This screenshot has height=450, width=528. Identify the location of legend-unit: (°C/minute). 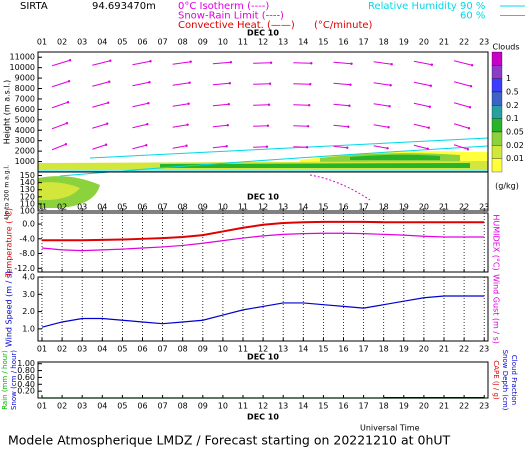
(343, 25).